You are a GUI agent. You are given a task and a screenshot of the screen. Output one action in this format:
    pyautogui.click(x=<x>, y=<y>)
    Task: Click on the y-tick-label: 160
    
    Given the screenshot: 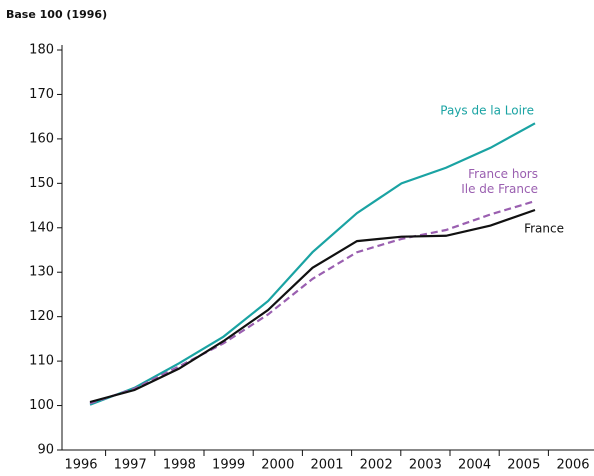 What is the action you would take?
    pyautogui.click(x=41, y=138)
    